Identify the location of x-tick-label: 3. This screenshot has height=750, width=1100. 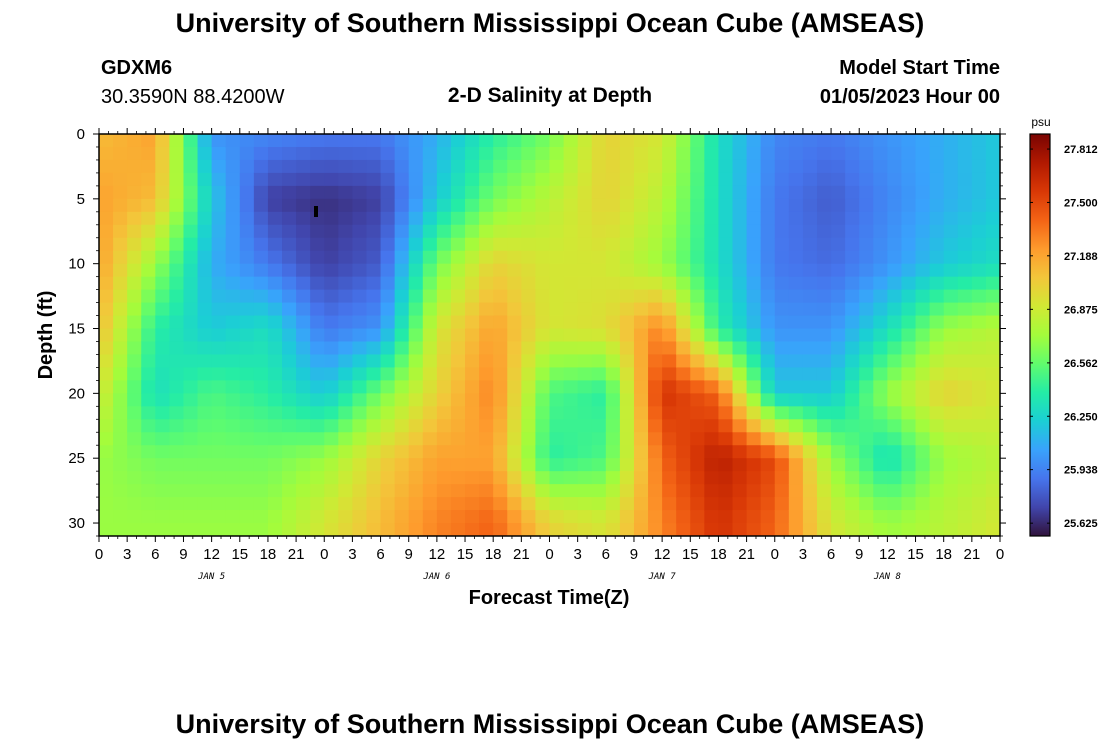
(127, 554).